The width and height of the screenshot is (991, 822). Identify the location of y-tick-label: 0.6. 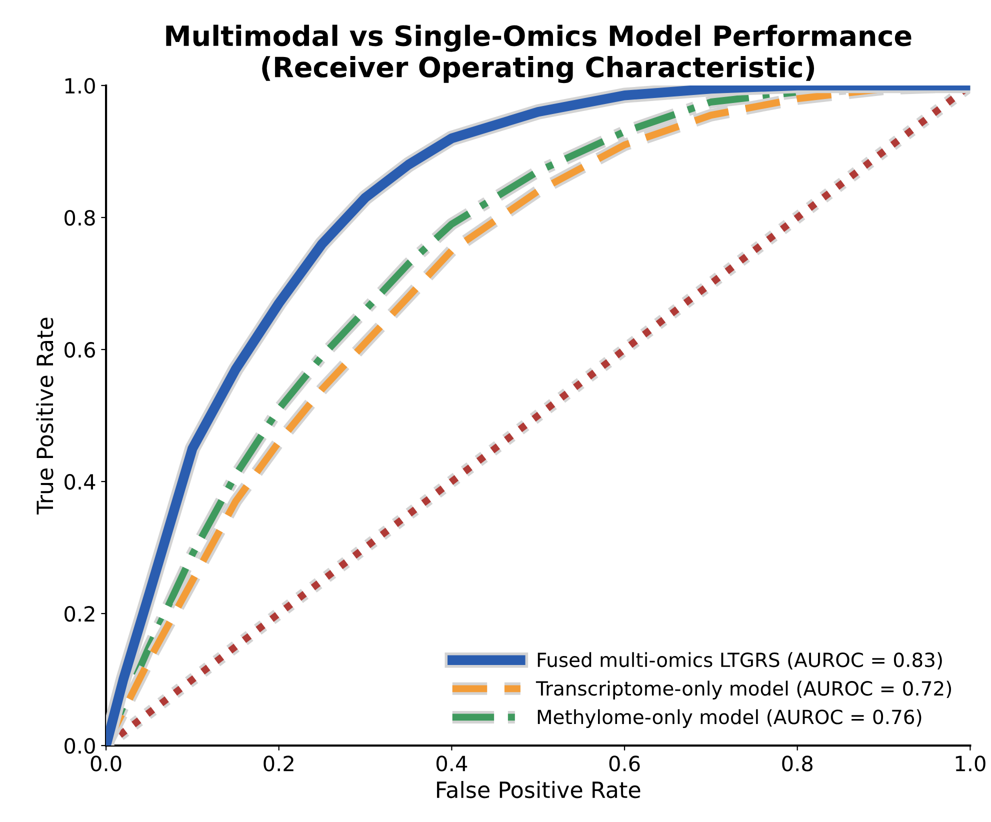
(80, 350).